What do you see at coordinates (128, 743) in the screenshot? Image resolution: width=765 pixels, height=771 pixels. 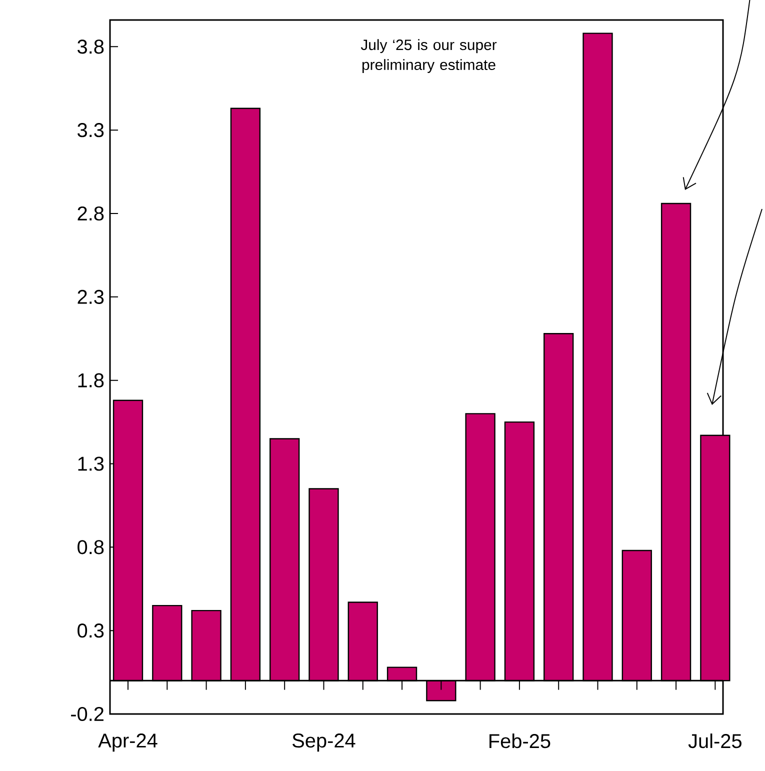 I see `x-tick-label: Apr-24` at bounding box center [128, 743].